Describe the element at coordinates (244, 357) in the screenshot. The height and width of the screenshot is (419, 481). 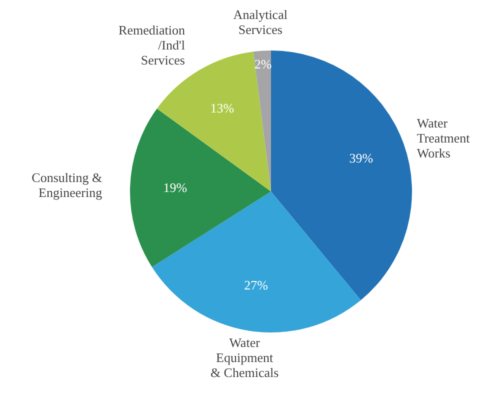
I see `slice-label: Water Equipment & Chemicals` at that location.